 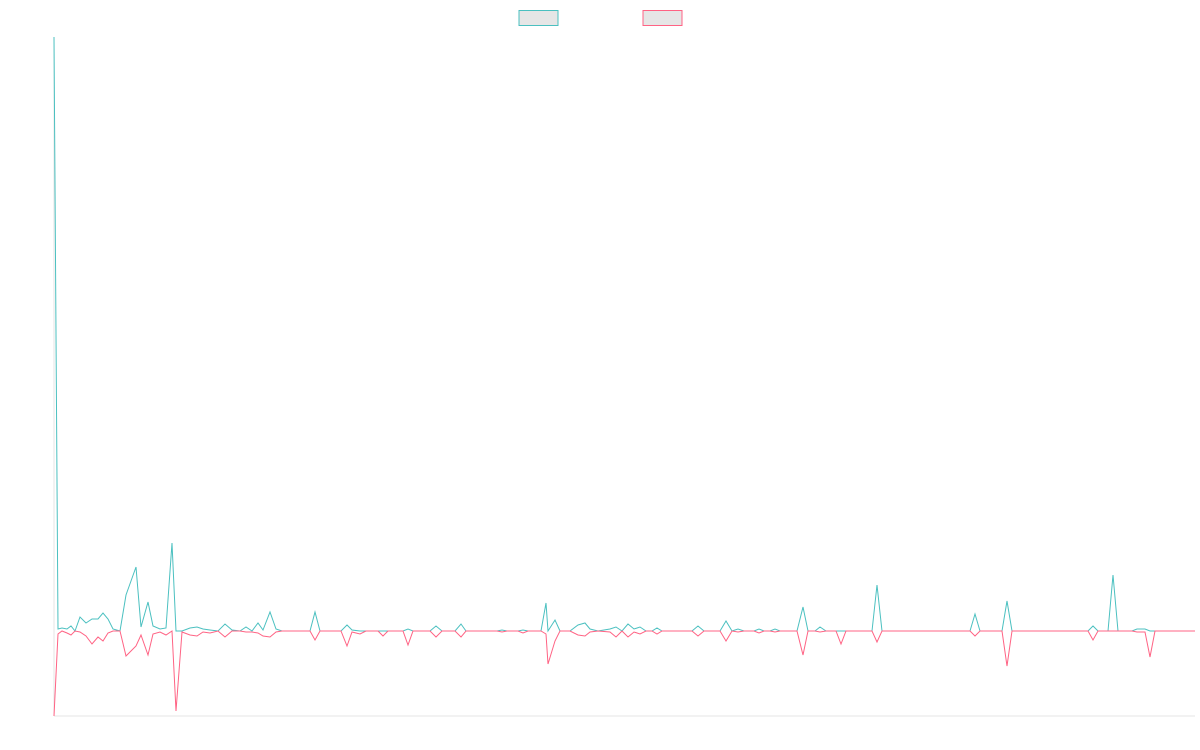 What do you see at coordinates (624, 673) in the screenshot?
I see `series-line` at bounding box center [624, 673].